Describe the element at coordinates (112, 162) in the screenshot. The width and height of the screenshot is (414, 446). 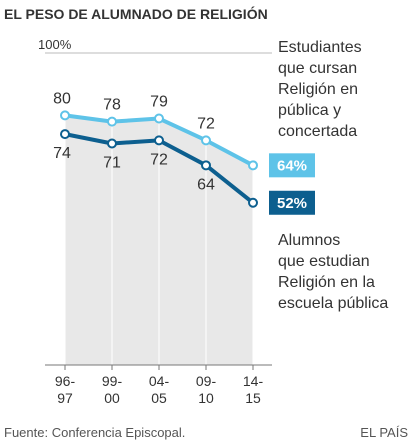
I see `data-label: 71` at that location.